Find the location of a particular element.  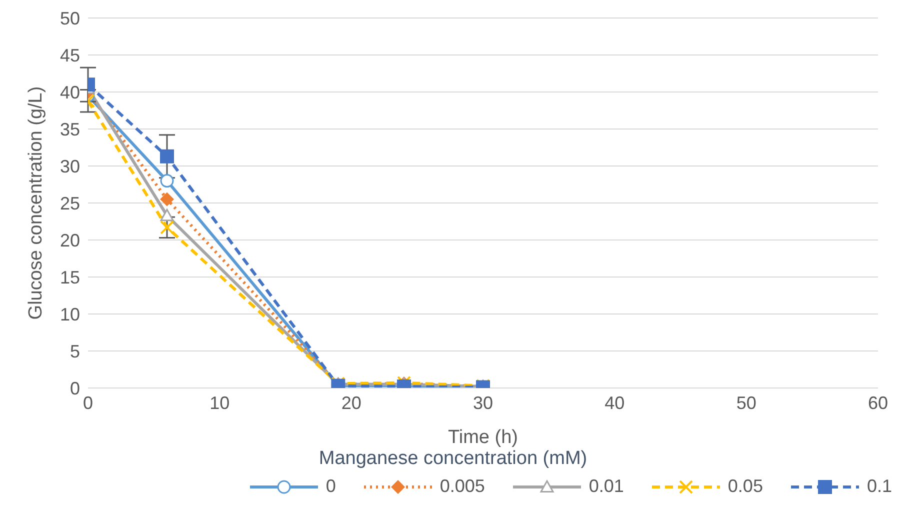

y-tick-label: 15 is located at coordinates (70, 277).